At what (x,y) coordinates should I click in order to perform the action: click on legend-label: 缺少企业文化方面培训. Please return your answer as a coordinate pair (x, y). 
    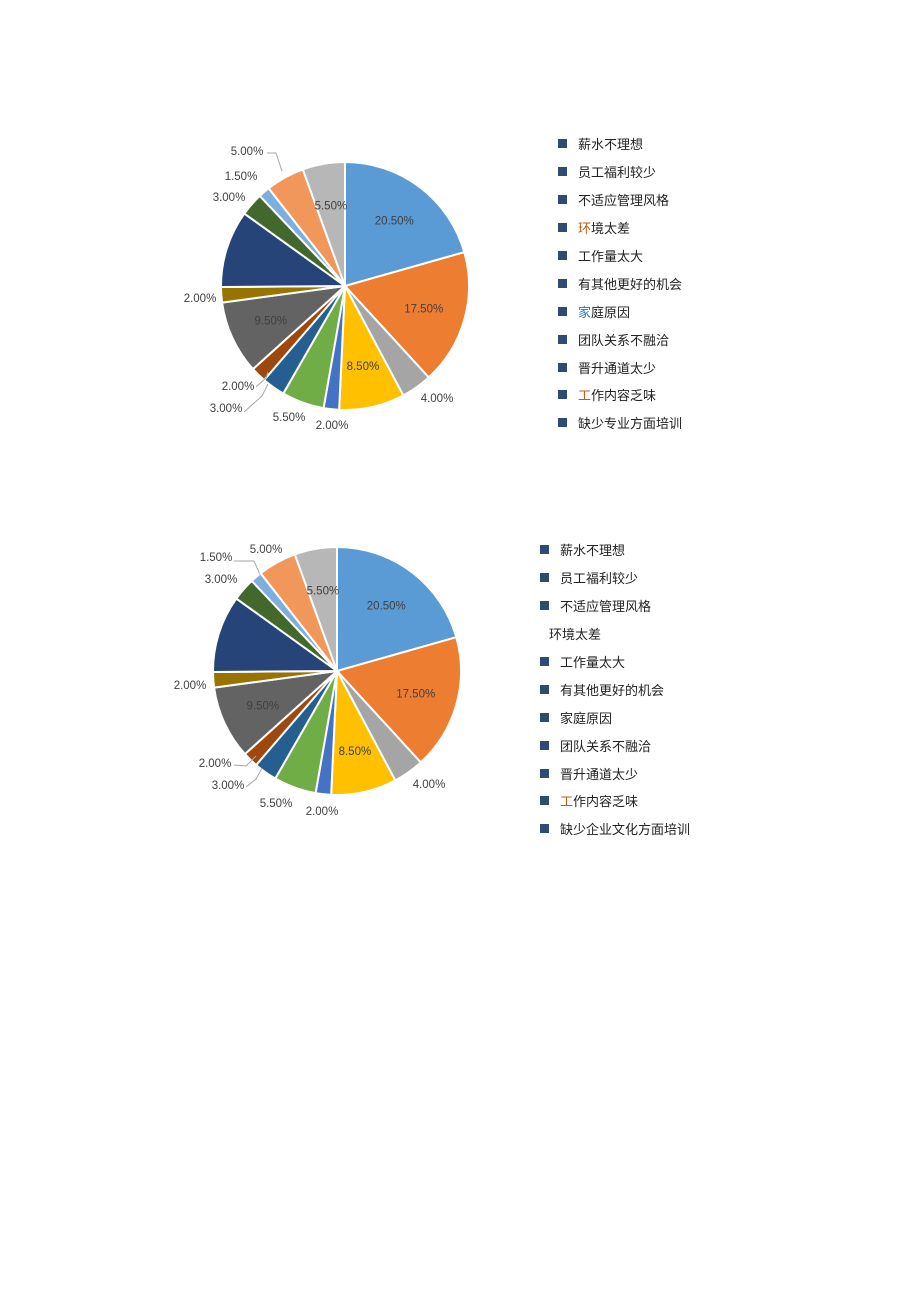
    Looking at the image, I should click on (625, 831).